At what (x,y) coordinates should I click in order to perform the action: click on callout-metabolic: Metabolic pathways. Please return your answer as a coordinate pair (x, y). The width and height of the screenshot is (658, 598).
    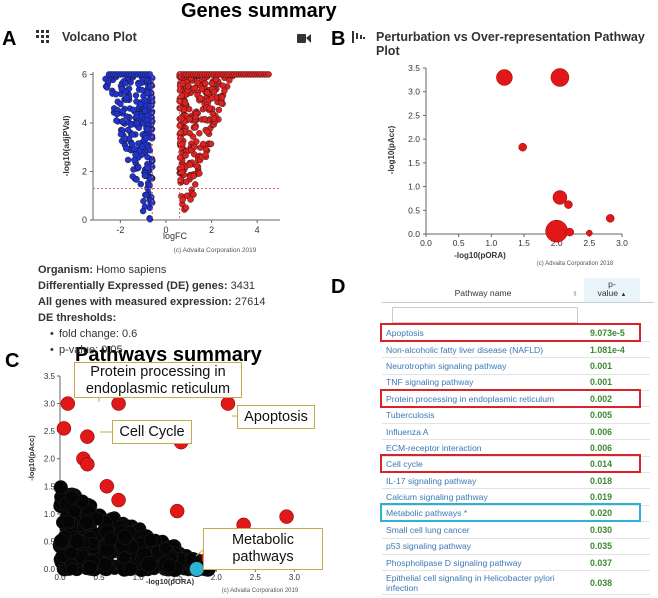
    Looking at the image, I should click on (263, 549).